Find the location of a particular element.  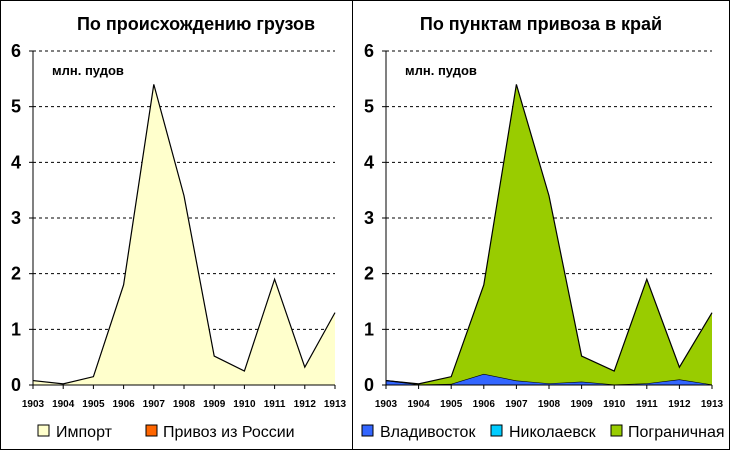

chart1-xtick-label: 1904 is located at coordinates (63, 404).